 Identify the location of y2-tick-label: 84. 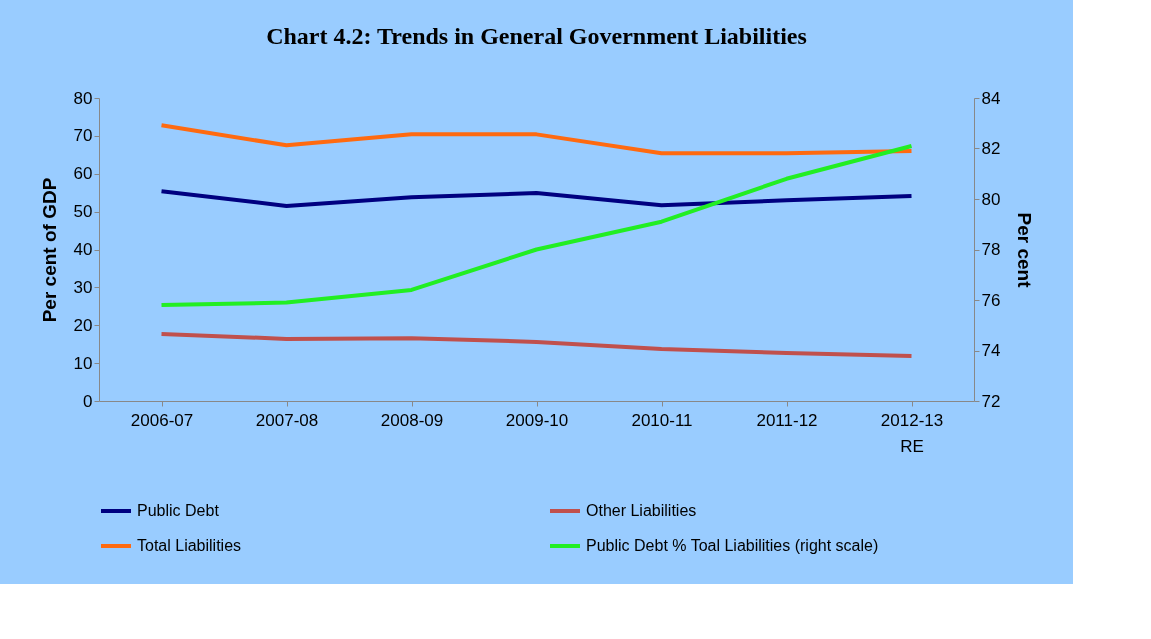
(991, 98).